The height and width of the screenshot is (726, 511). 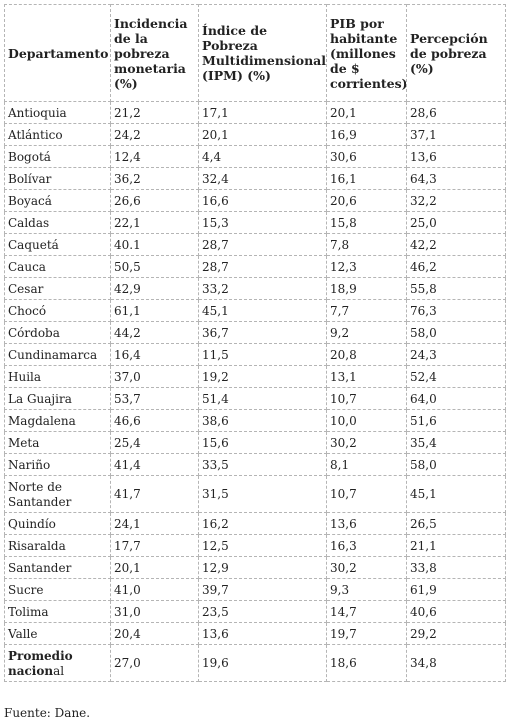 I want to click on cell-percepcion: 58,0, so click(x=456, y=332).